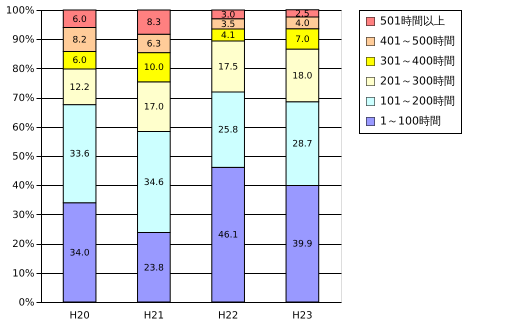  Describe the element at coordinates (302, 23) in the screenshot. I see `data-label: 4.0` at that location.